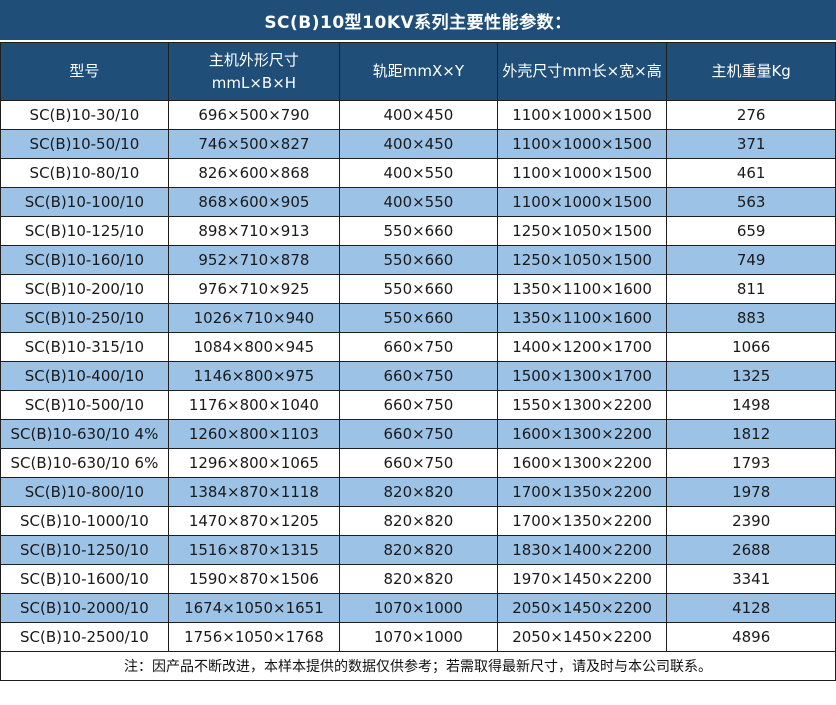 Image resolution: width=836 pixels, height=705 pixels. Describe the element at coordinates (582, 550) in the screenshot. I see `table-cell: 1830×1400×2200` at that location.